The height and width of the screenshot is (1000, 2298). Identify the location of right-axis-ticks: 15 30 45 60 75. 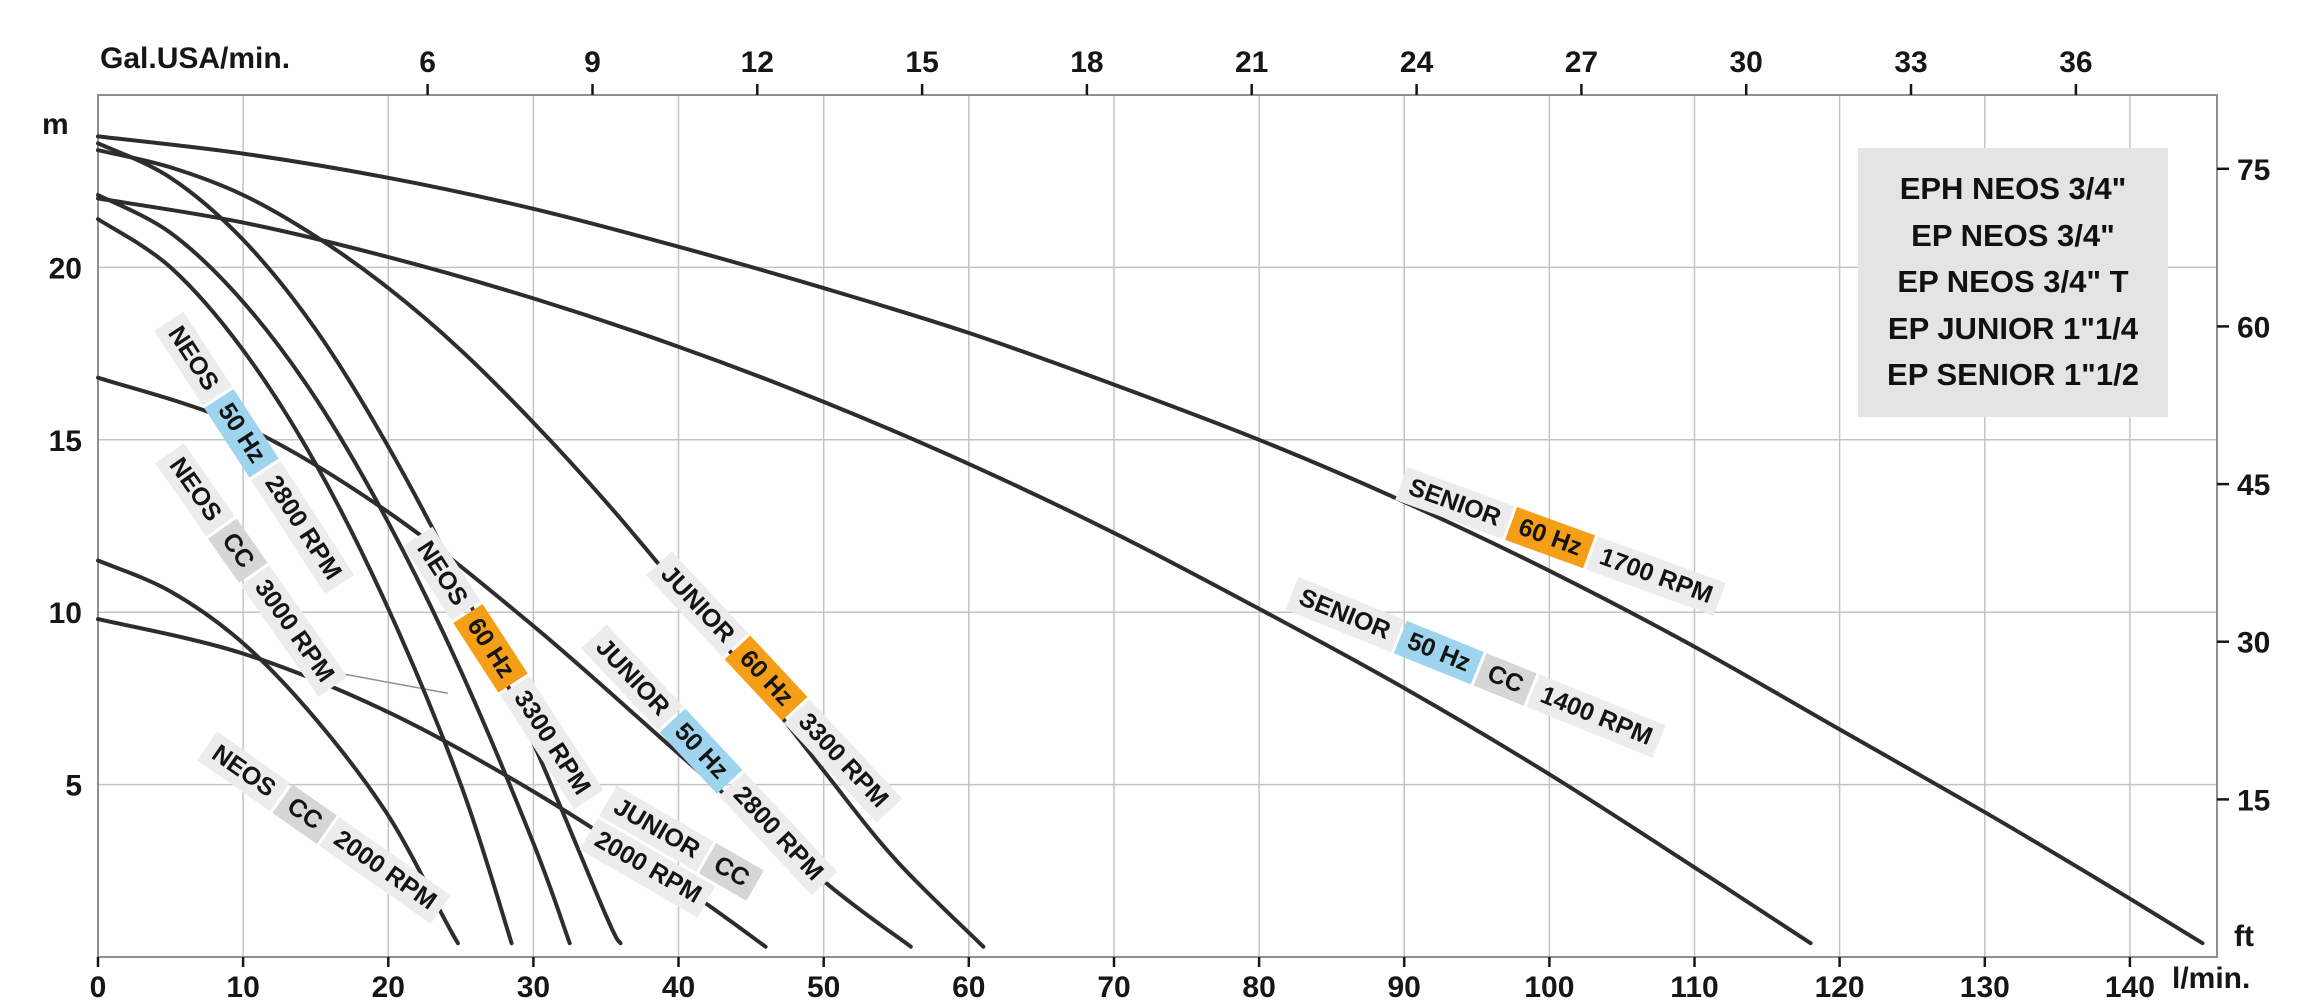
(2243, 485).